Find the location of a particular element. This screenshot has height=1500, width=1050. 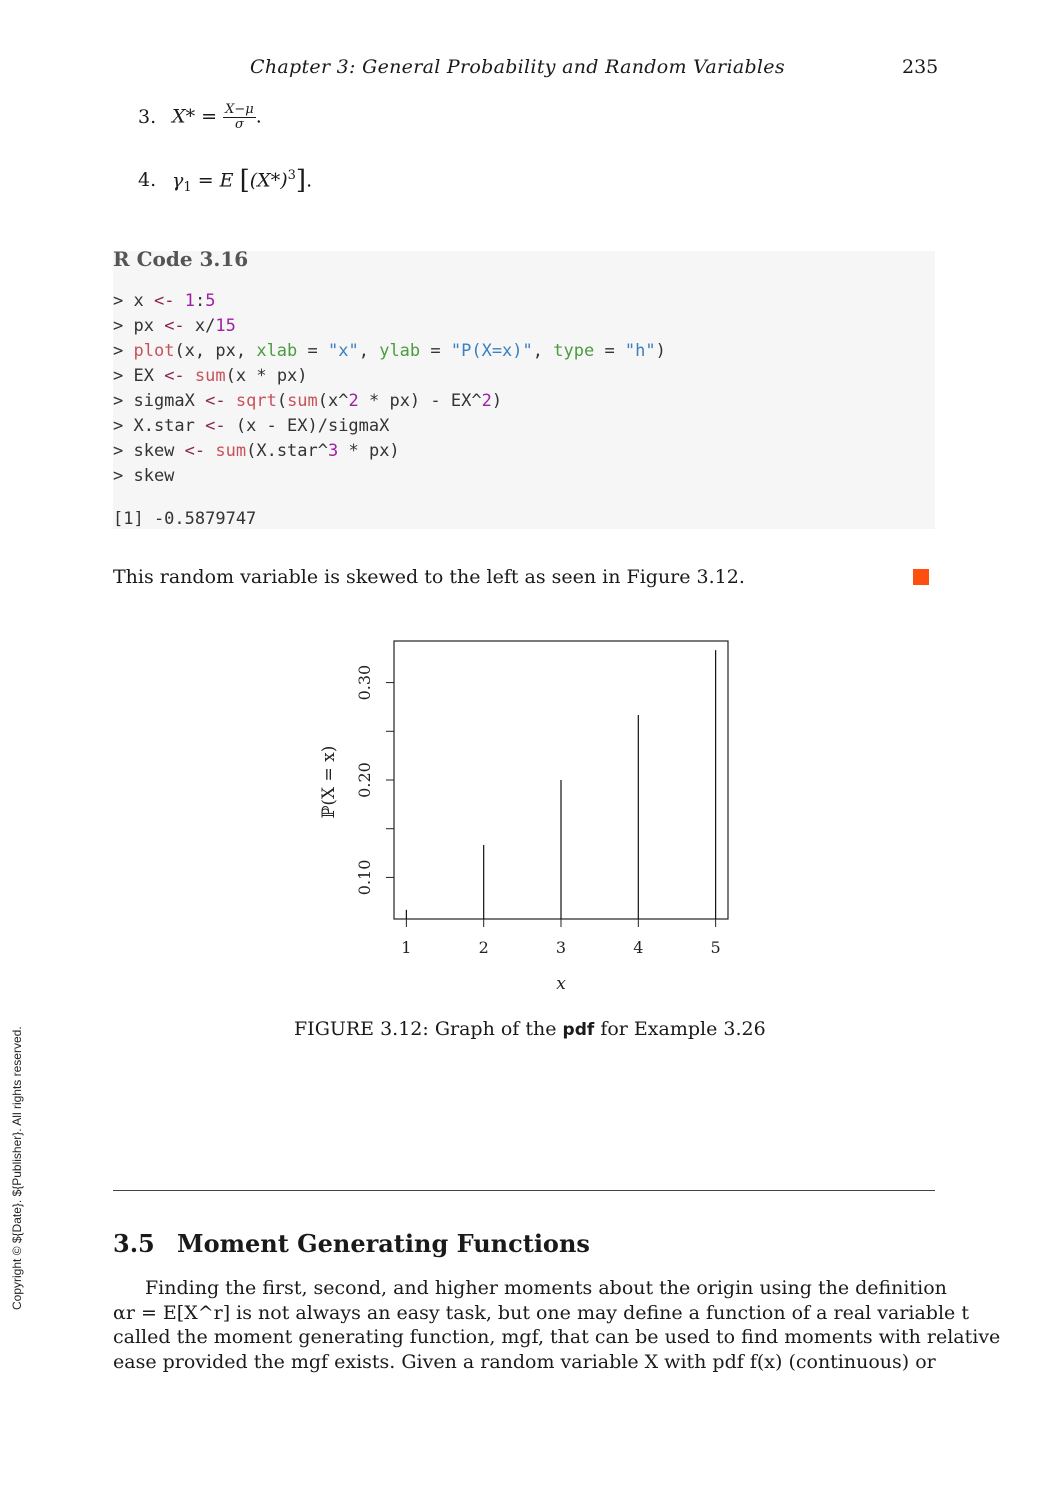

horizontal-rule is located at coordinates (524, 1190).